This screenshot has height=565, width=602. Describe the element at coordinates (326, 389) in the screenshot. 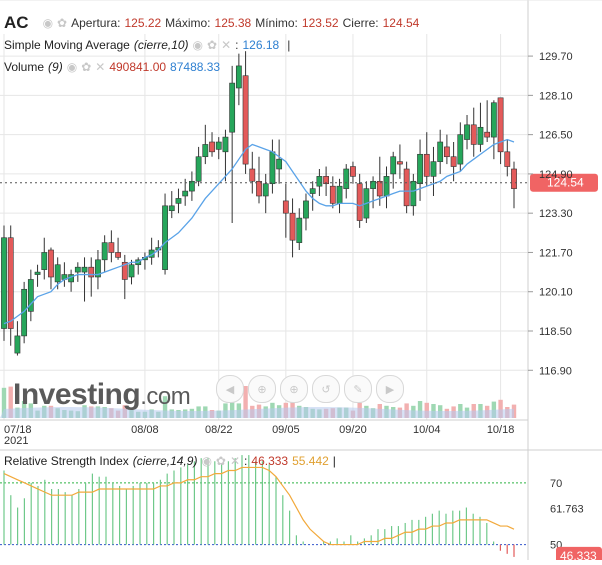

I see `reset-icon: ↺` at that location.